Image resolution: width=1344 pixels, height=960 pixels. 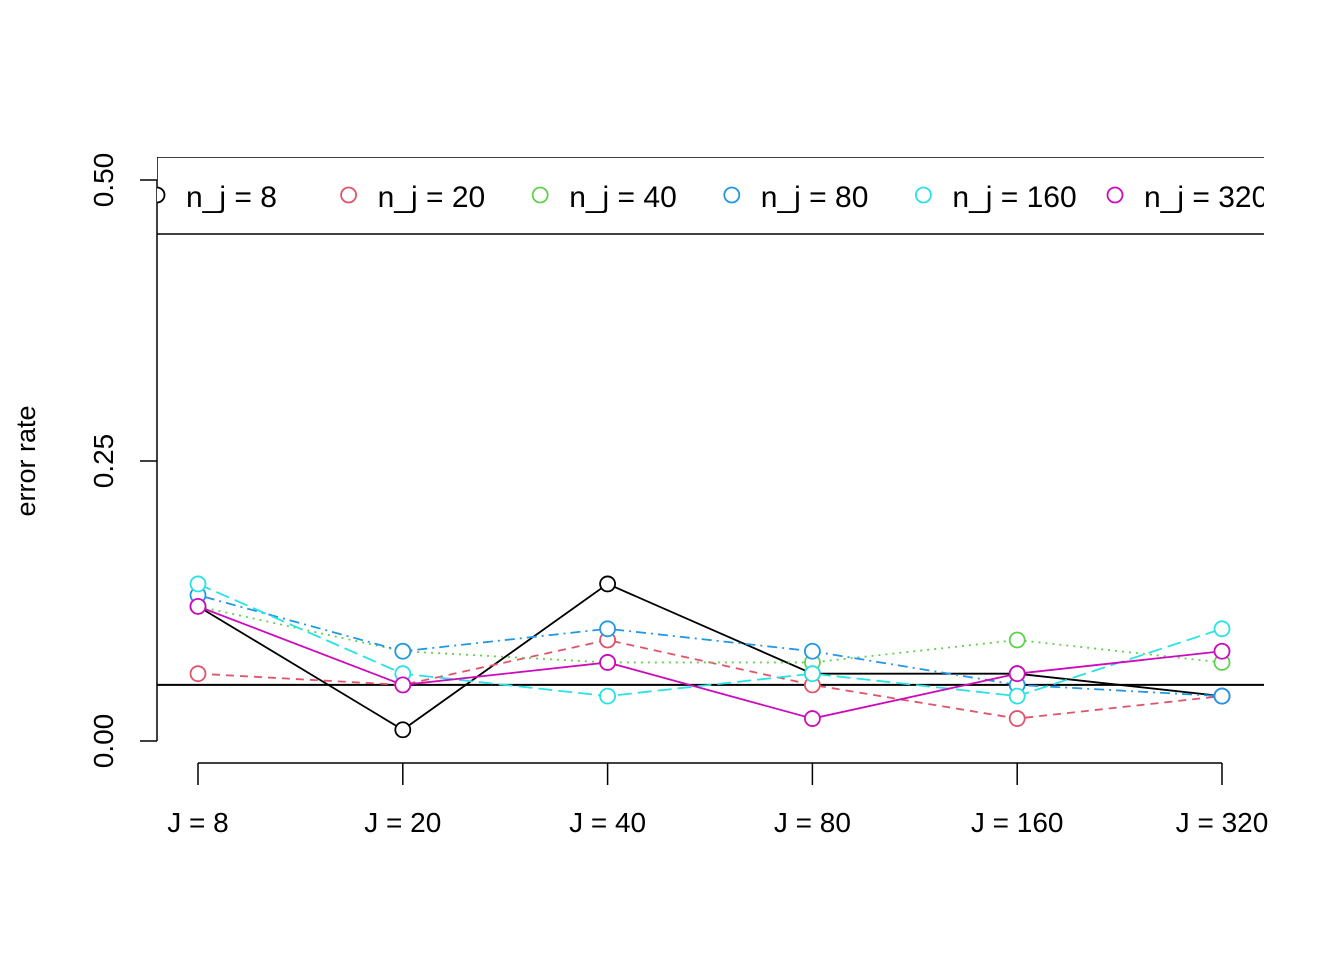 I want to click on y-axis: 0.00 0.25 0.50 error rate, so click(x=84, y=461).